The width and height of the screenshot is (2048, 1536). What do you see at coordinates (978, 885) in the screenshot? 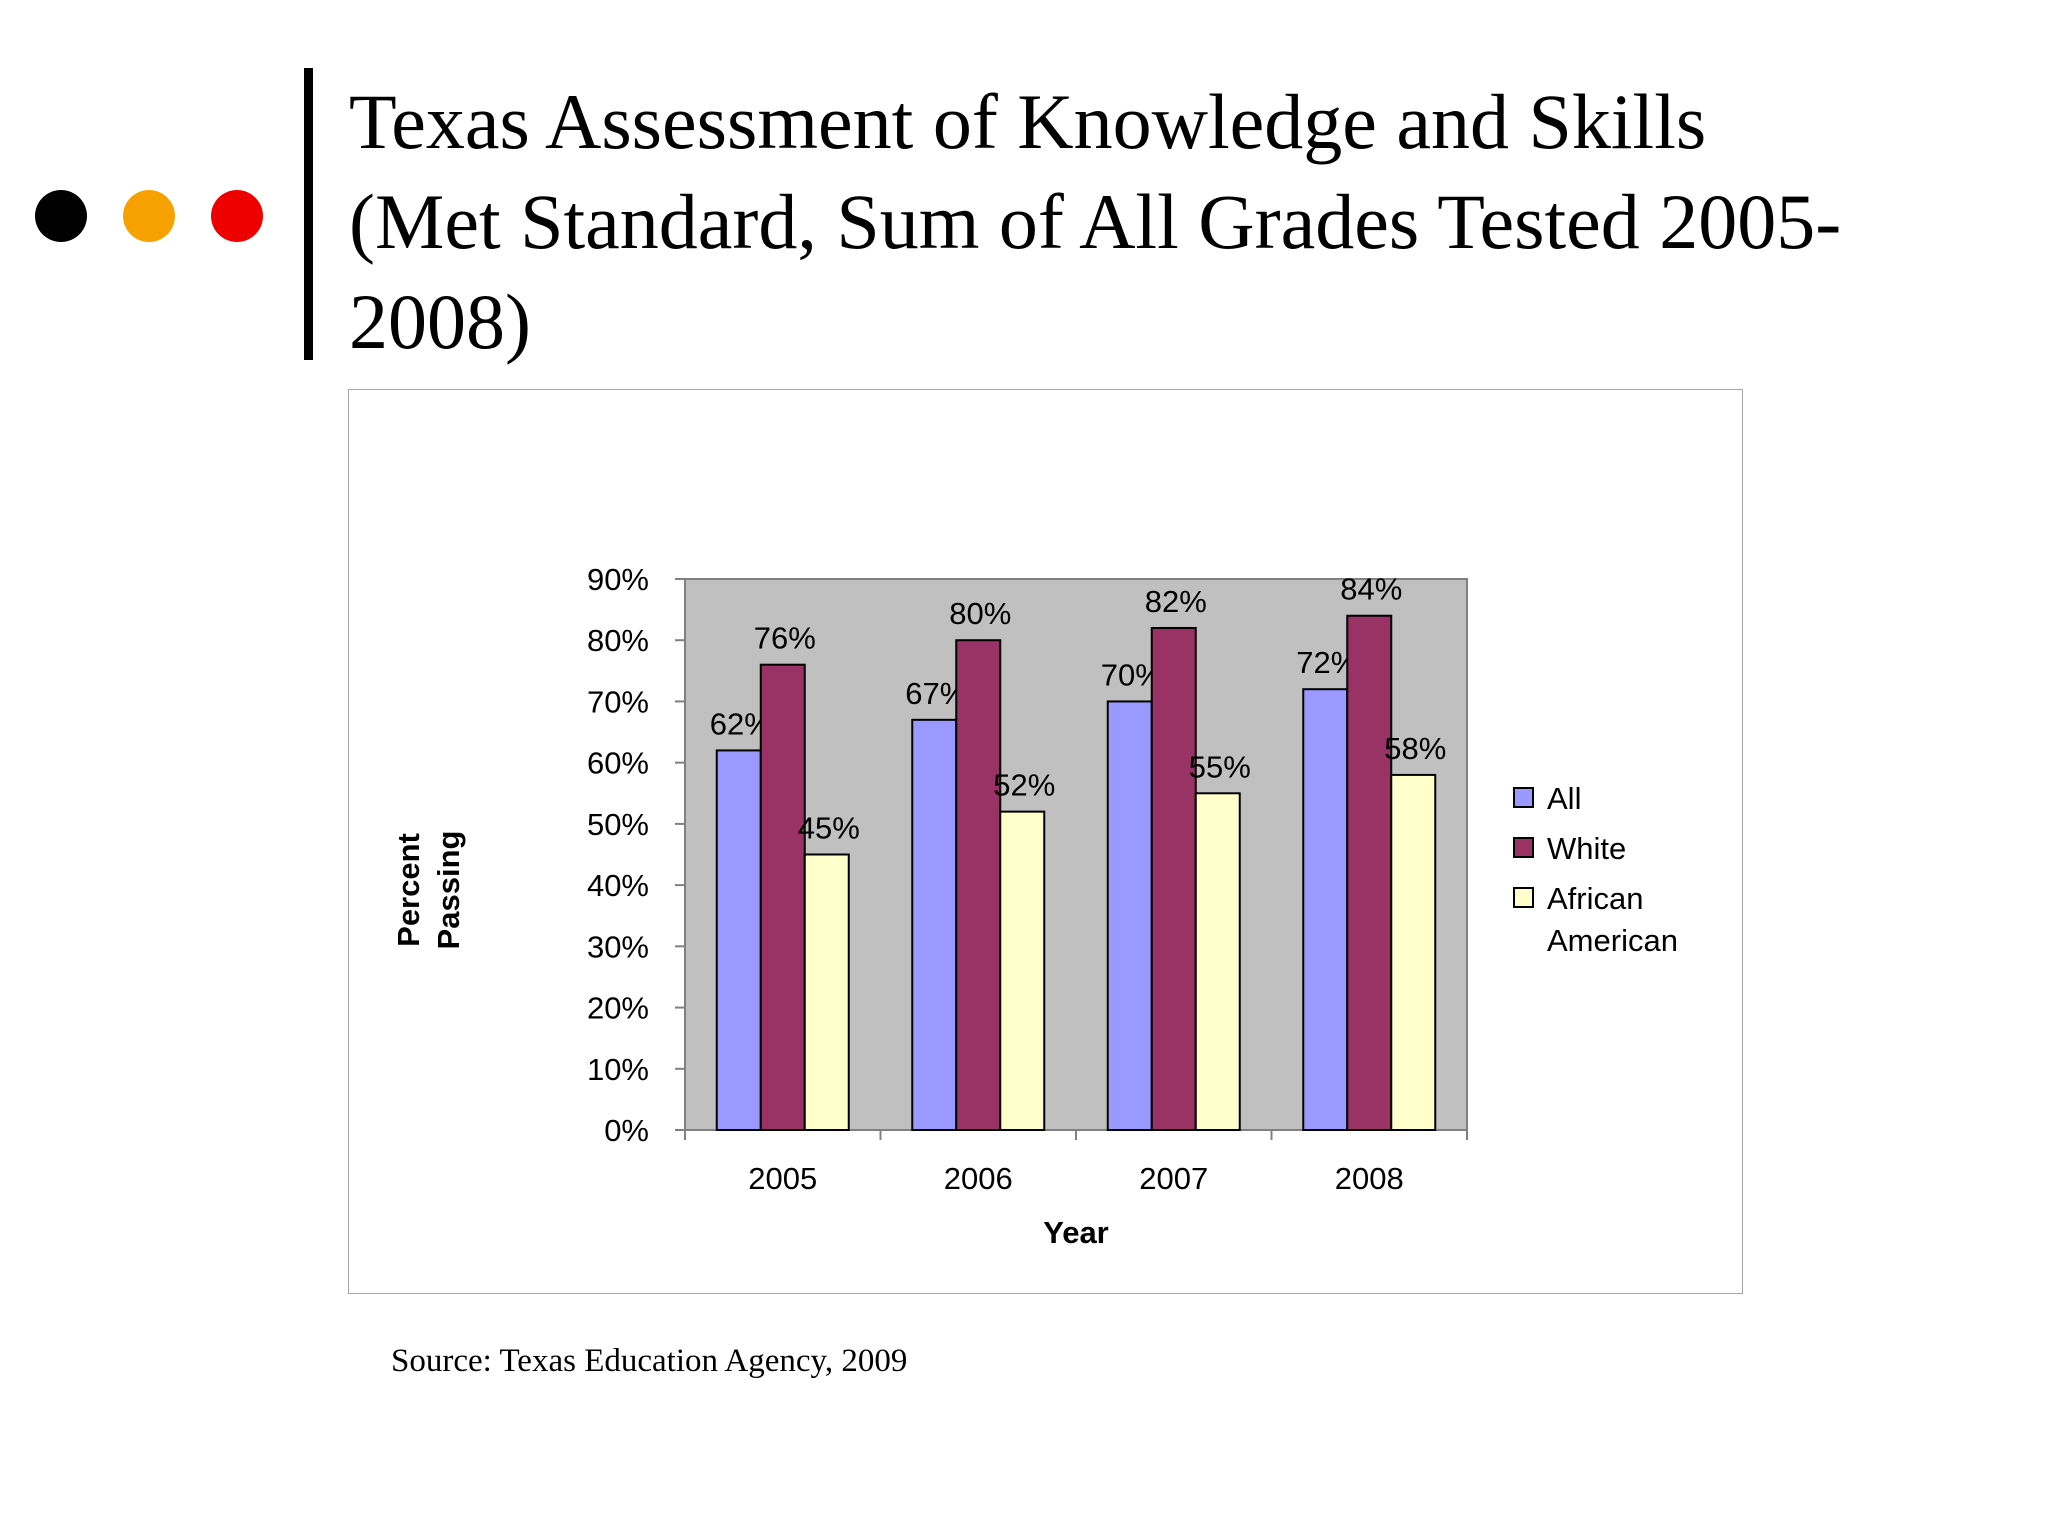
I see `bar-white-2006` at bounding box center [978, 885].